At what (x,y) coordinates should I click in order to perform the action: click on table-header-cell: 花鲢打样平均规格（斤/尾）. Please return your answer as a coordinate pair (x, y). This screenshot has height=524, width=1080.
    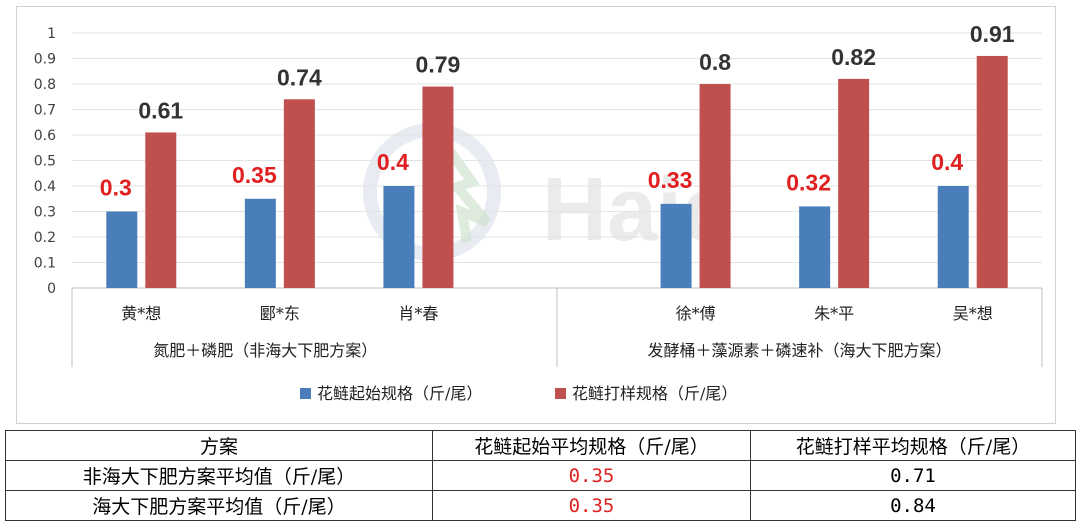
    Looking at the image, I should click on (913, 445).